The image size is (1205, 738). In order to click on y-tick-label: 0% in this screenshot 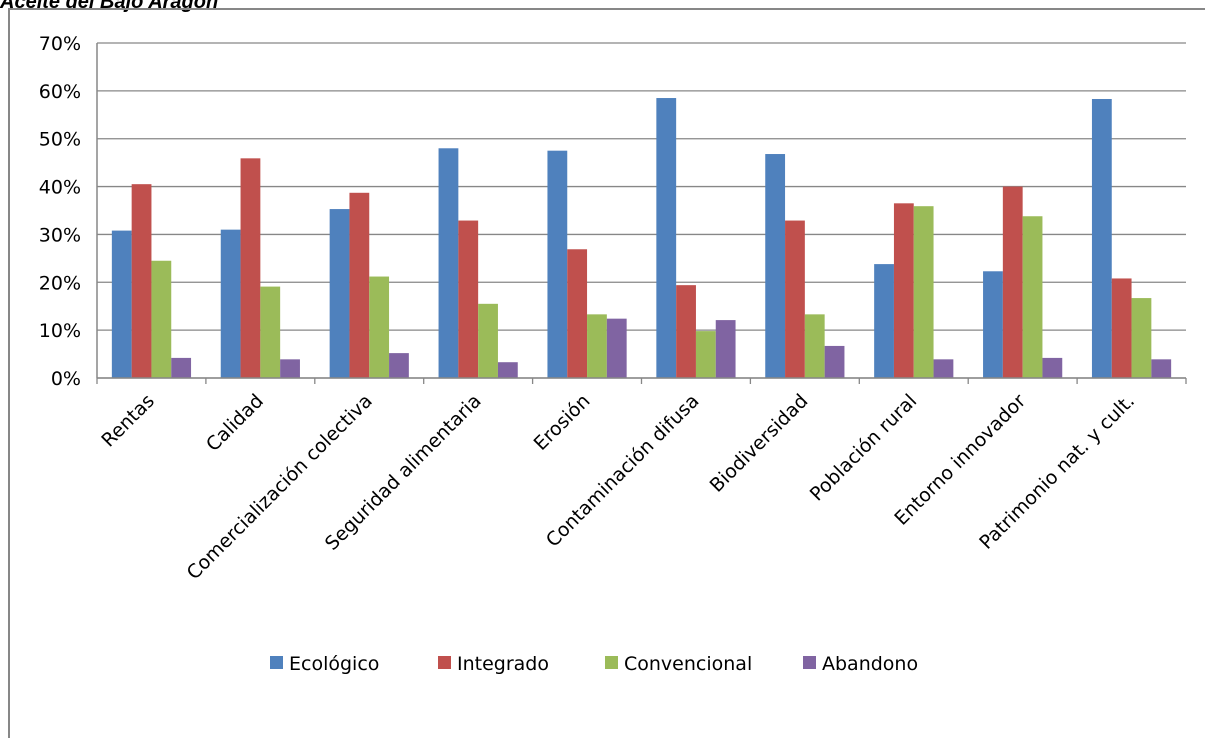, I will do `click(66, 379)`.